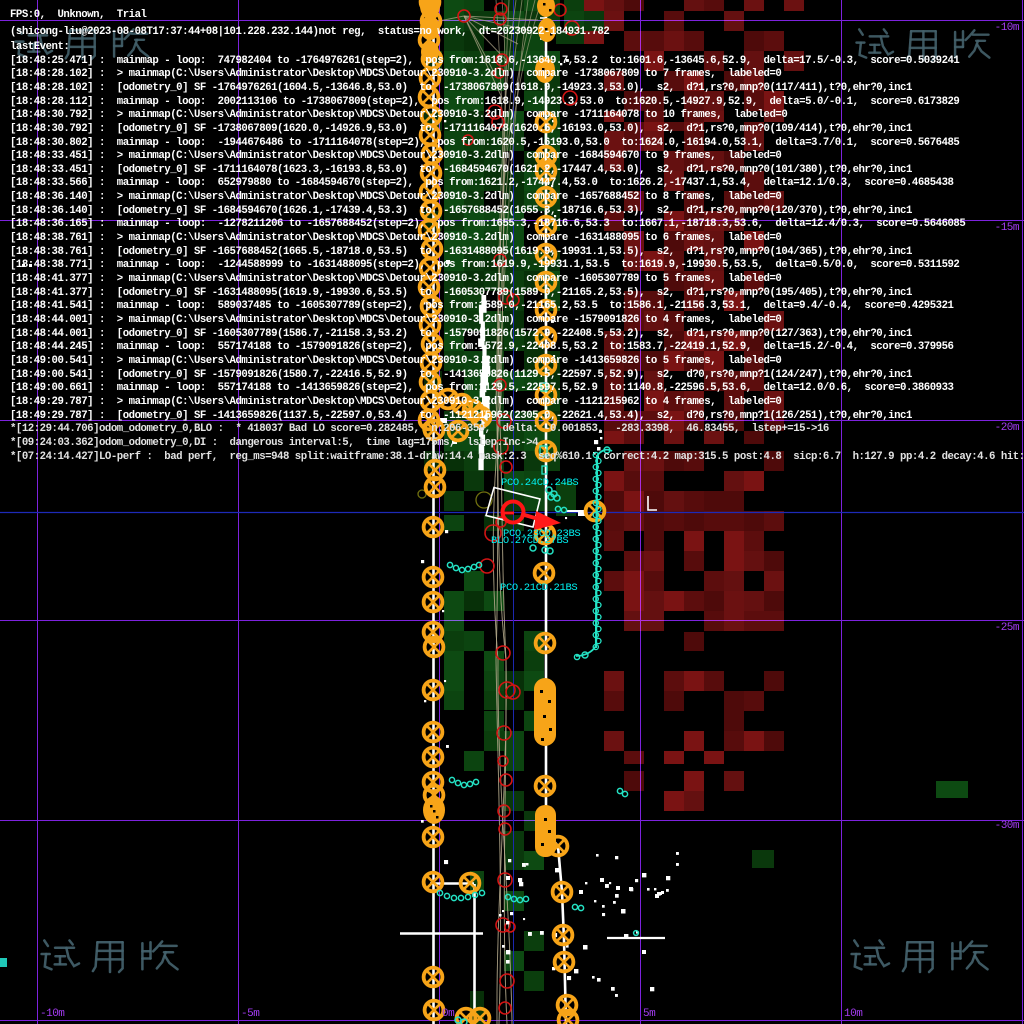 This screenshot has width=1024, height=1024. I want to click on svg-text: PCO.24CD.24BS, so click(539, 483).